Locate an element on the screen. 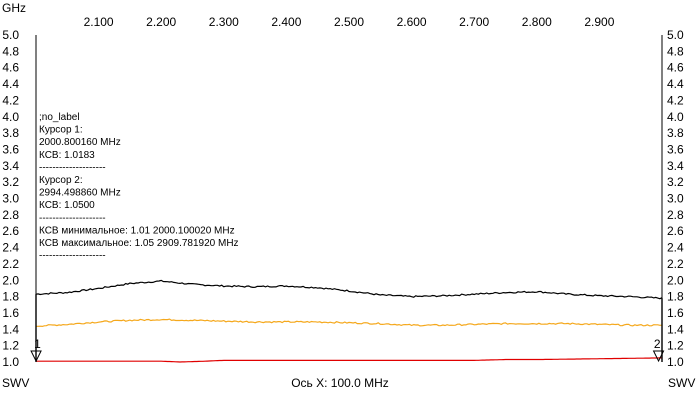  y-tick-label-right: 2.6 is located at coordinates (675, 231).